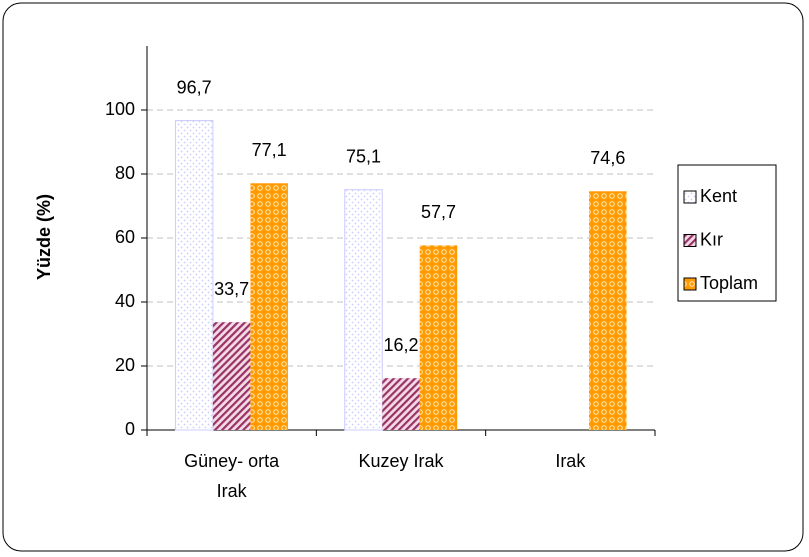 Image resolution: width=809 pixels, height=557 pixels. What do you see at coordinates (125, 301) in the screenshot?
I see `y-tick-label: 40` at bounding box center [125, 301].